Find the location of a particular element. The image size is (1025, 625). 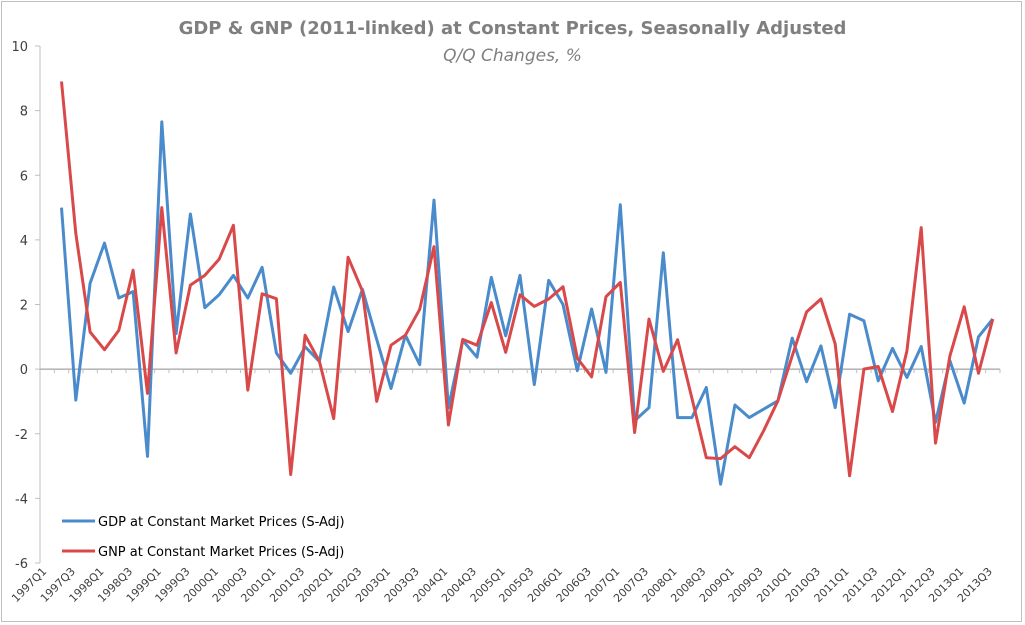

y-tick-label: 6 is located at coordinates (24, 176).